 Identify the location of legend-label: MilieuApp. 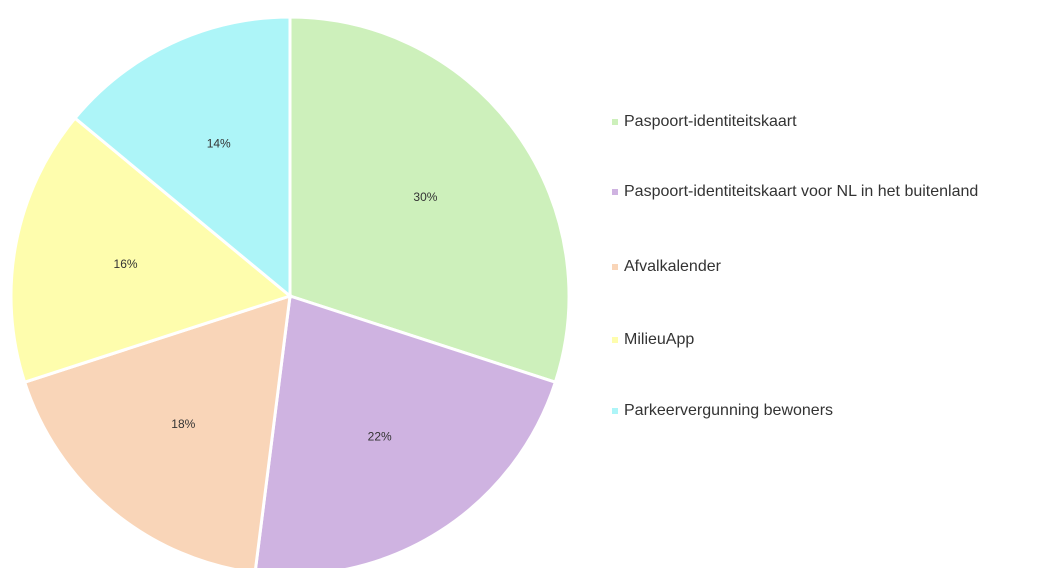
(659, 339).